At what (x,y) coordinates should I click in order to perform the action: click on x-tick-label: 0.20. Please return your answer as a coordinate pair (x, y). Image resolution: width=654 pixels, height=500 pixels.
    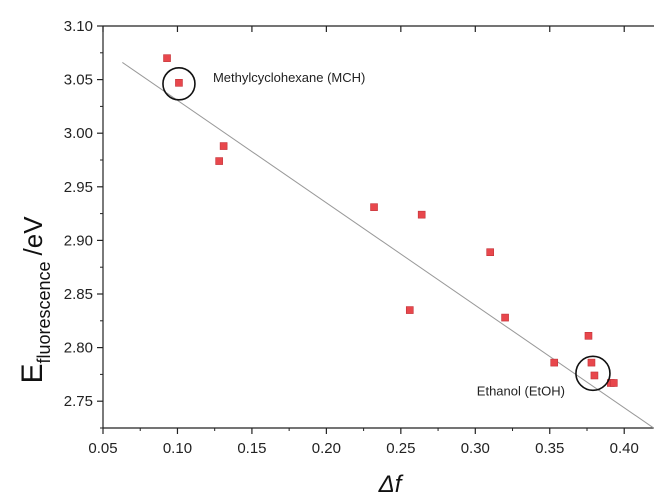
    Looking at the image, I should click on (326, 448).